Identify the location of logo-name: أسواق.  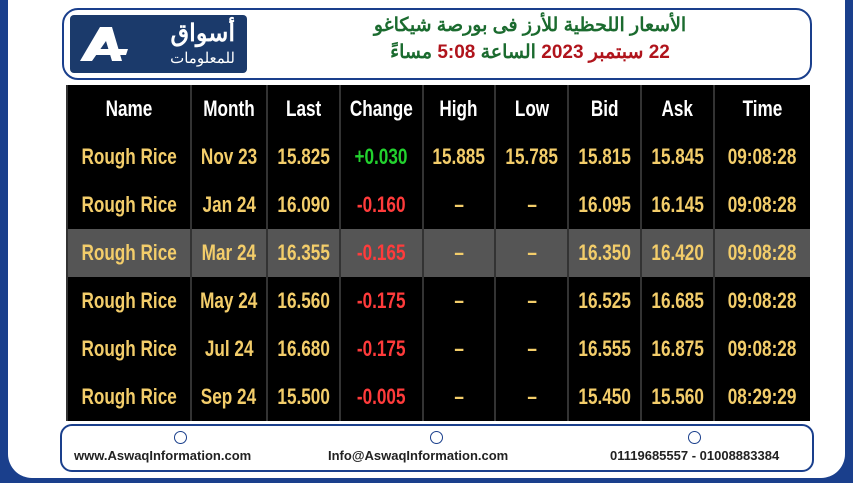
(202, 33).